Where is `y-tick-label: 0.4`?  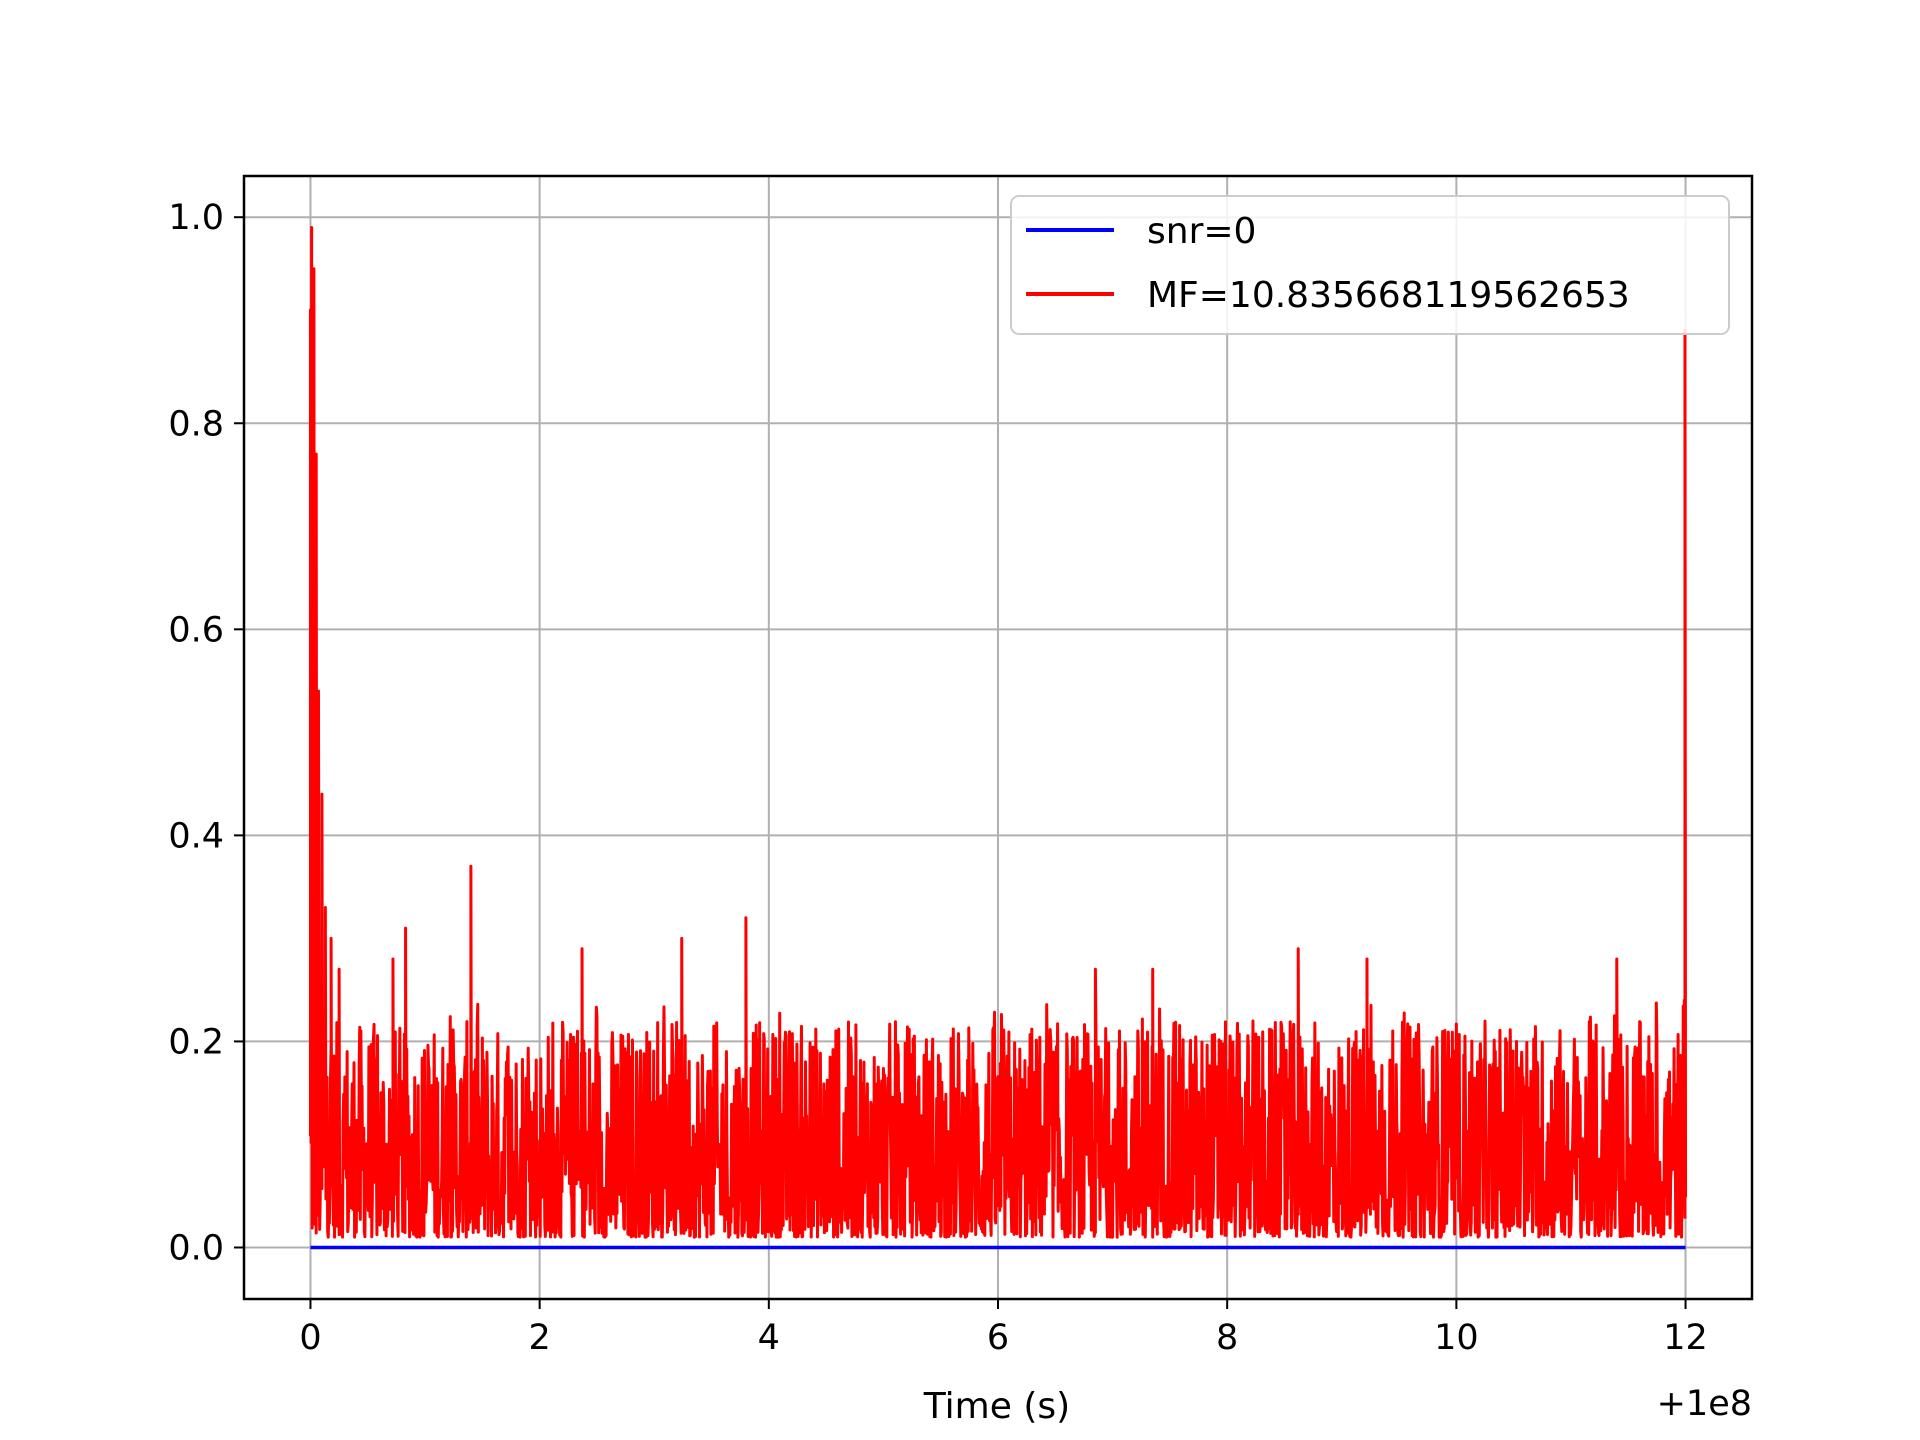
y-tick-label: 0.4 is located at coordinates (196, 836).